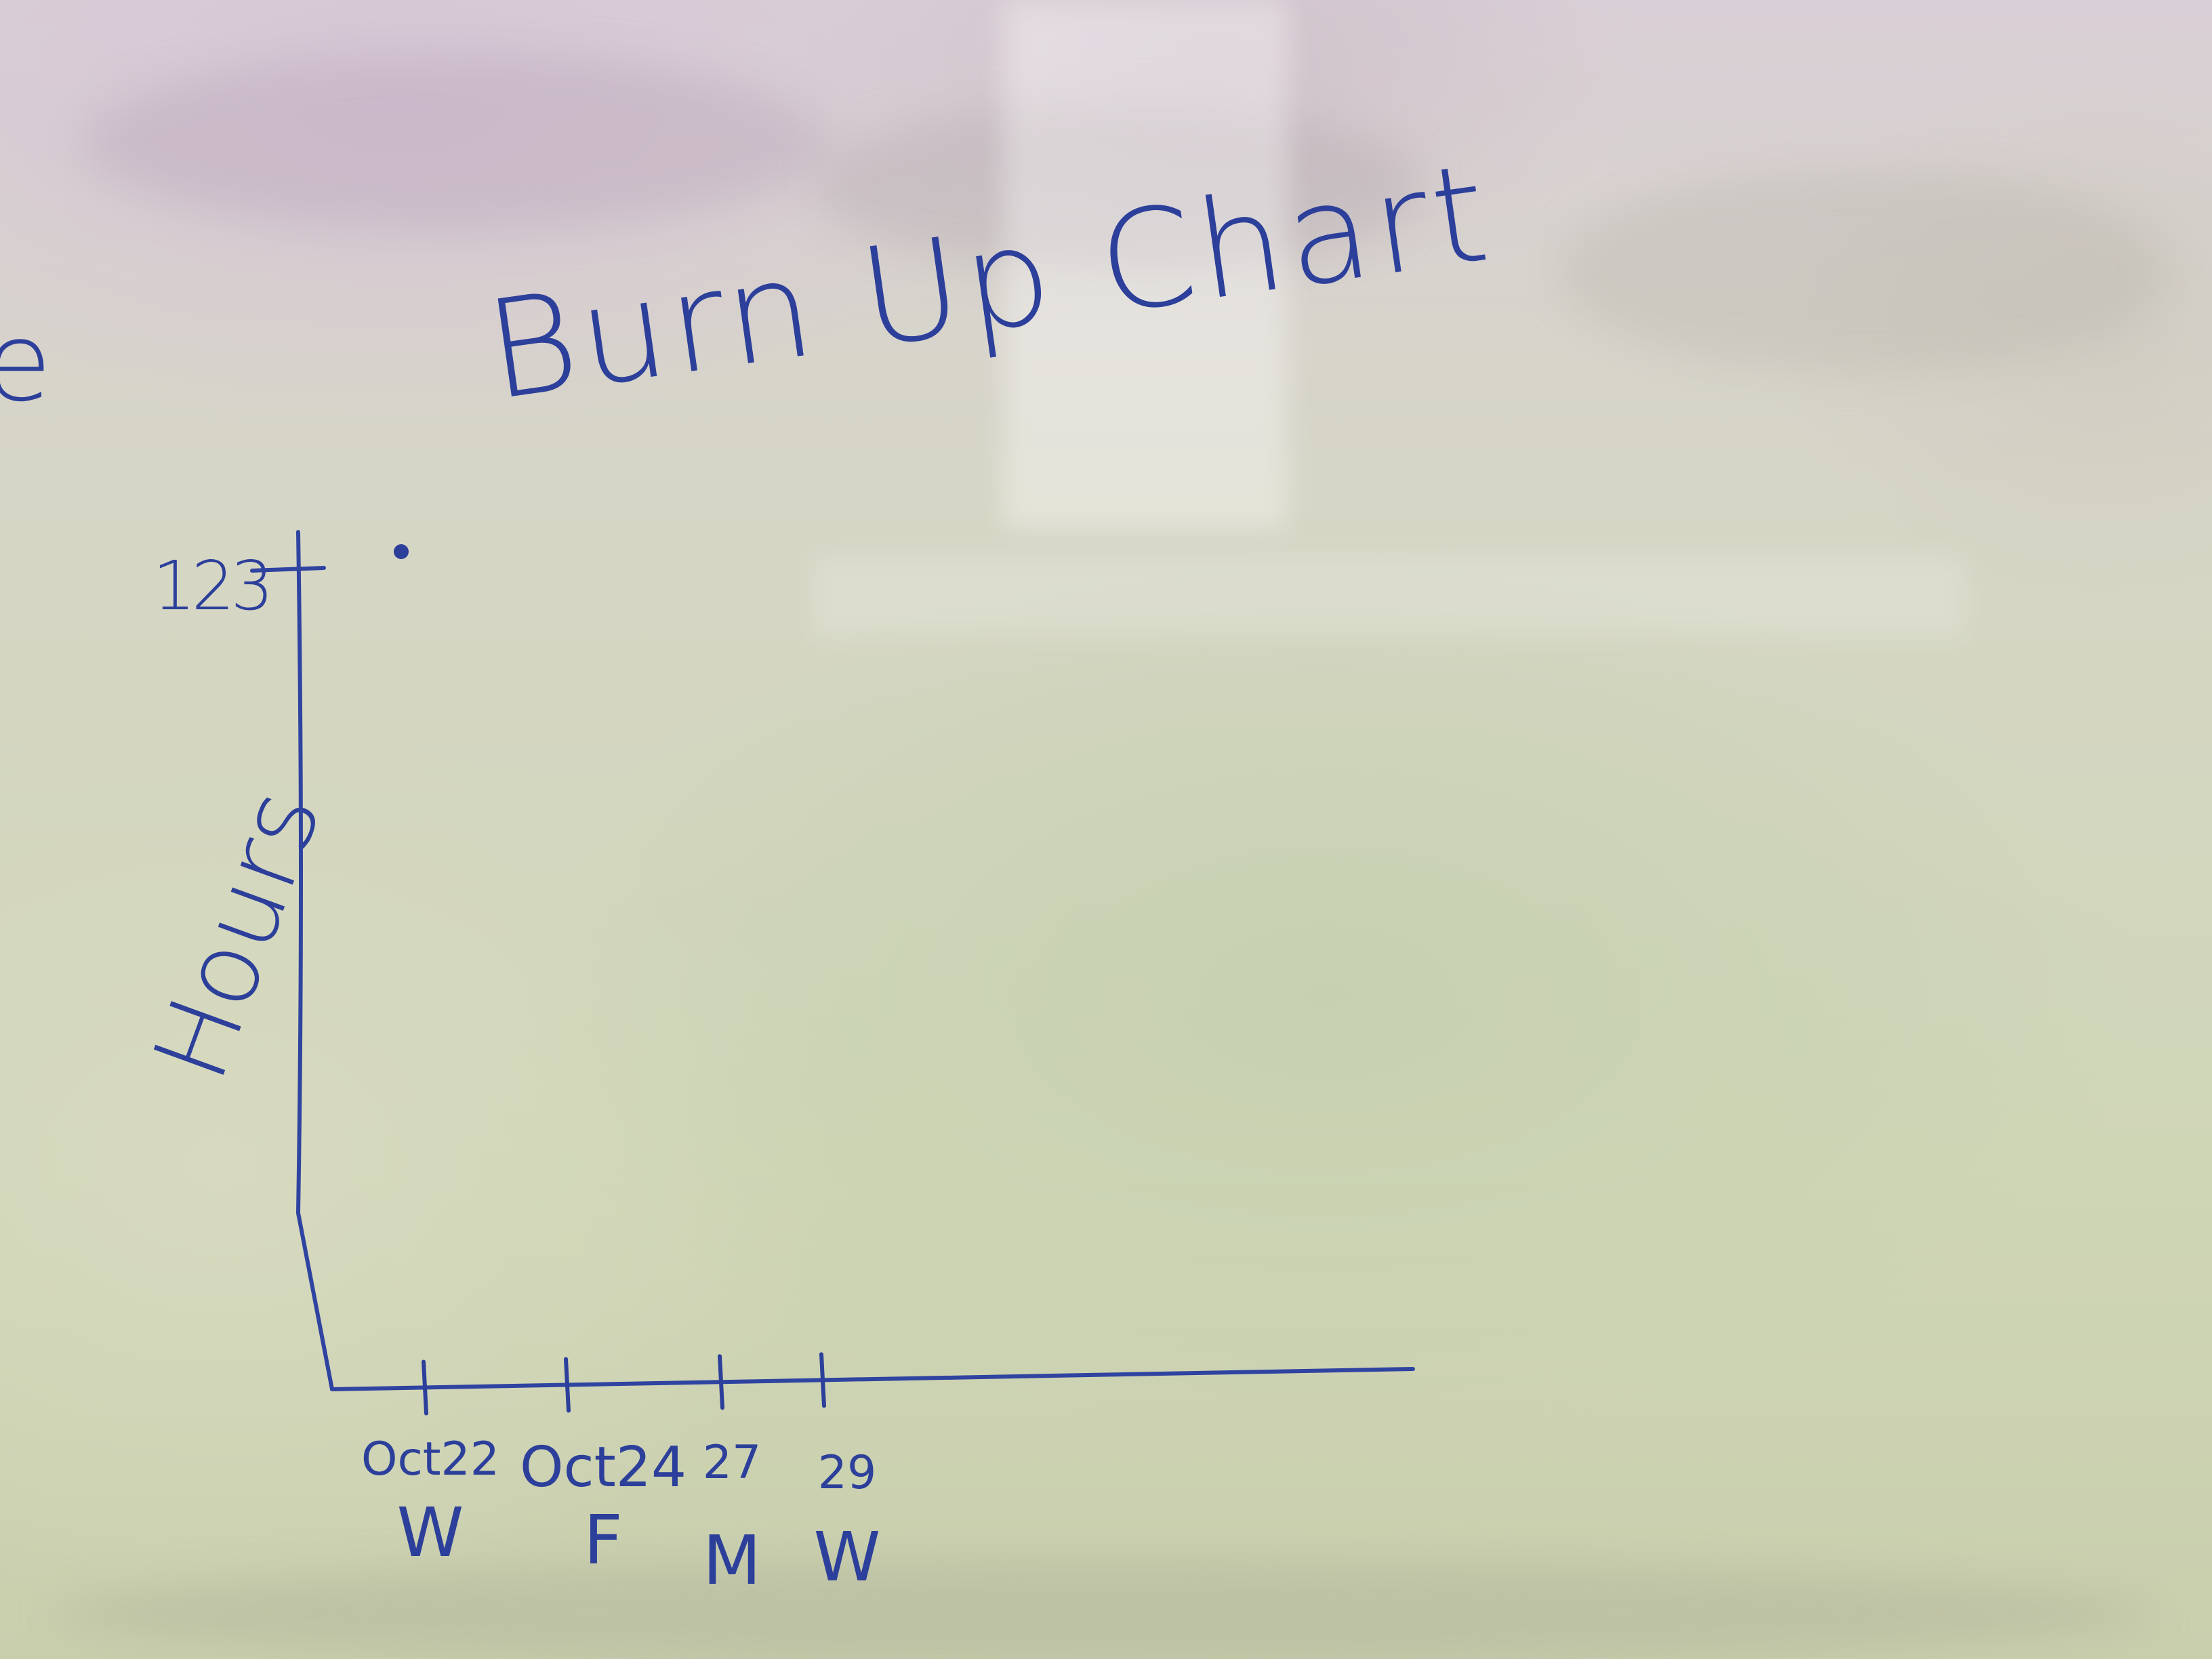  Describe the element at coordinates (732, 1561) in the screenshot. I see `x-tick-day: M` at that location.